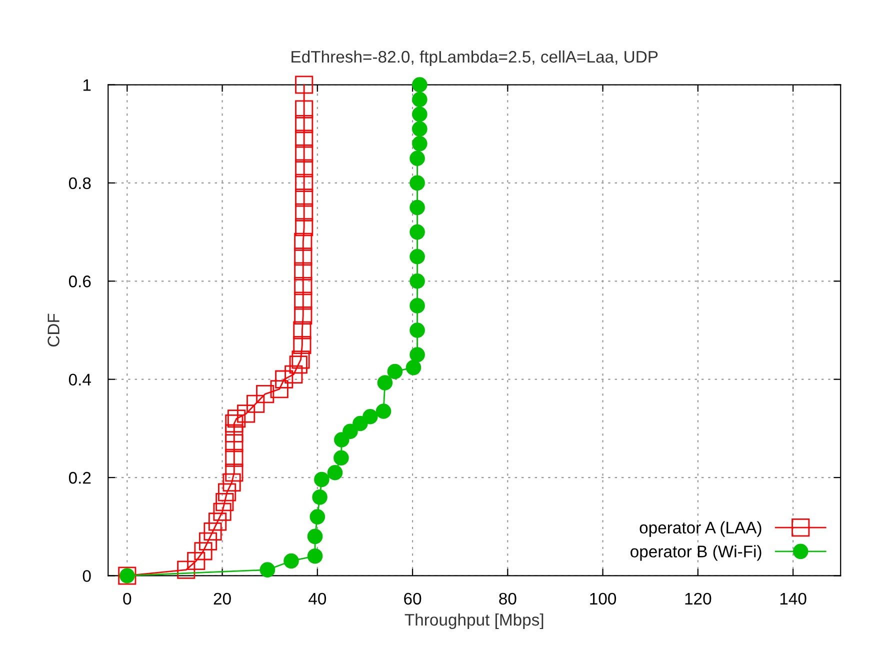  I want to click on x-tick-label: 20, so click(222, 598).